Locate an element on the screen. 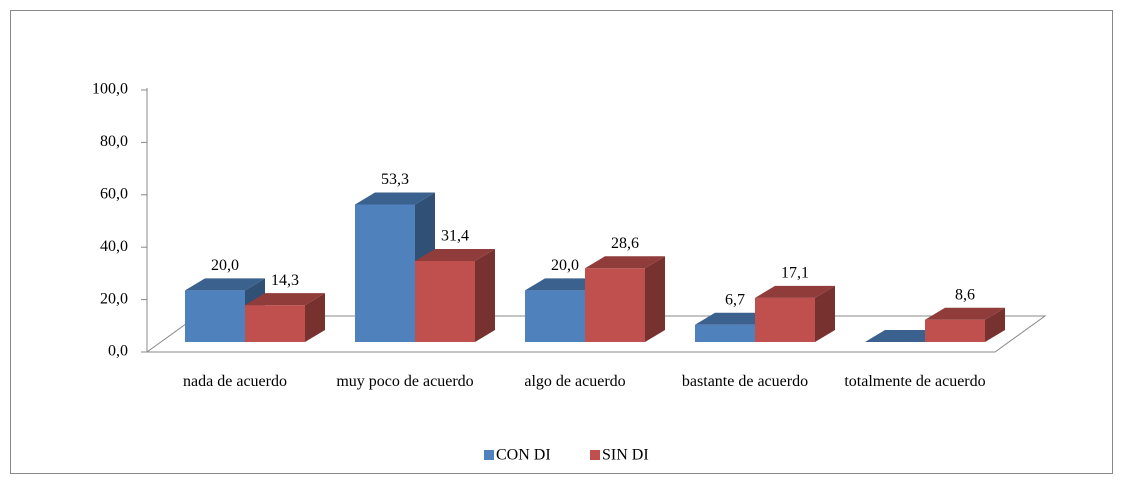 Image resolution: width=1123 pixels, height=484 pixels. y-tick-label: 40,0 is located at coordinates (114, 246).